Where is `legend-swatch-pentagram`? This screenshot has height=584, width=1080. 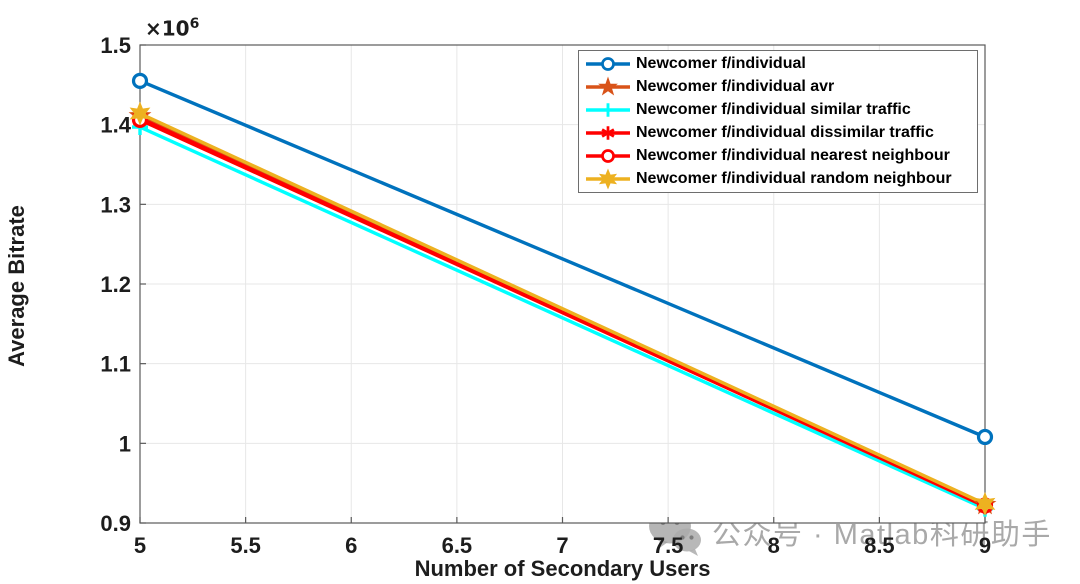 legend-swatch-pentagram is located at coordinates (608, 86).